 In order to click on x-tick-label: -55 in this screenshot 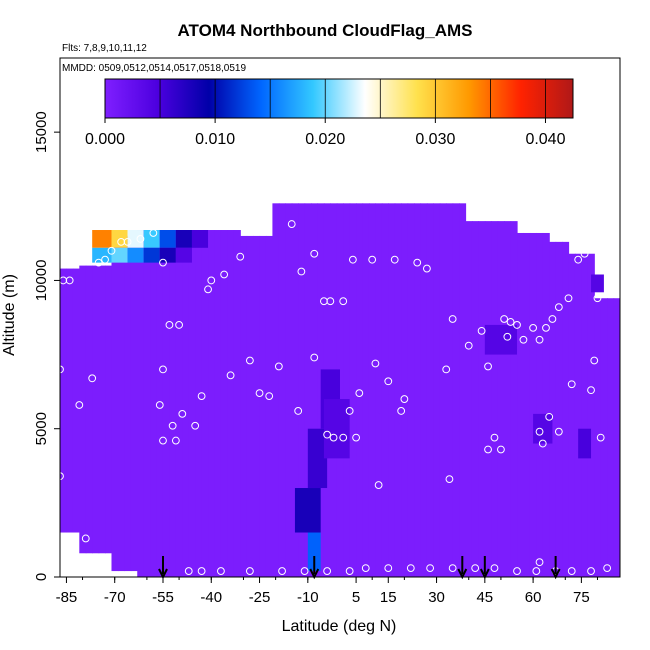, I will do `click(163, 597)`.